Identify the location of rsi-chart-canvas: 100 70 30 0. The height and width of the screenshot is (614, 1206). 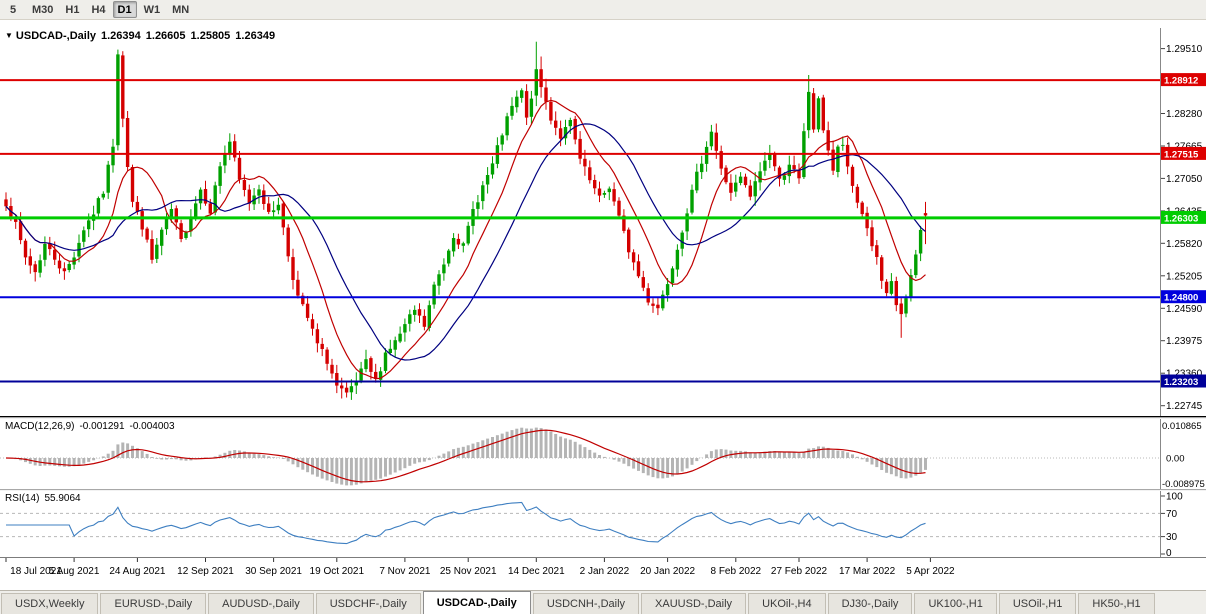
(603, 524).